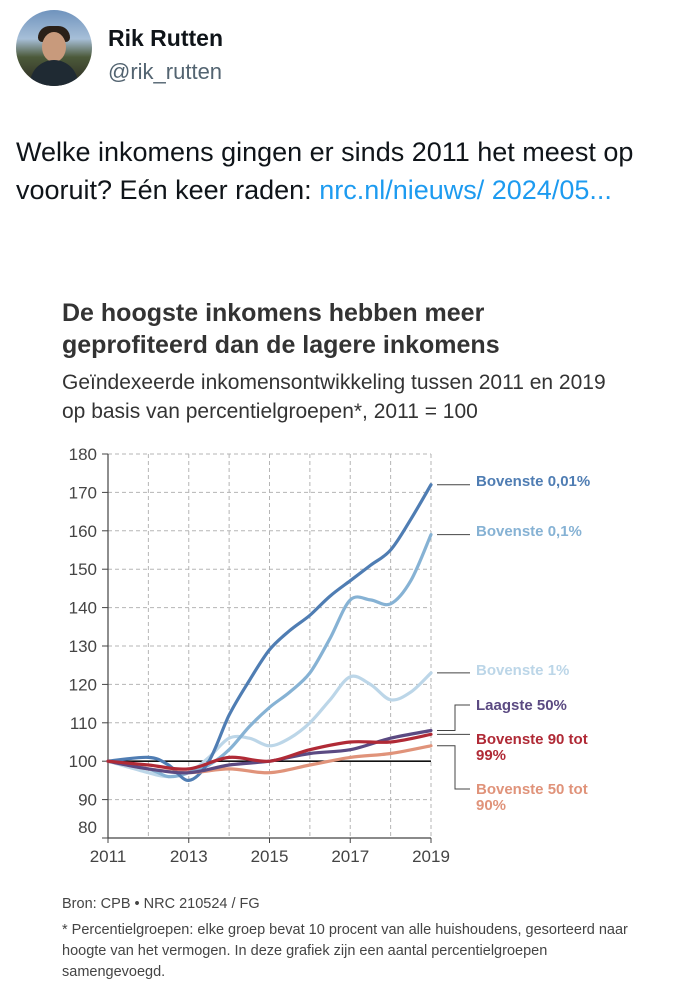 The width and height of the screenshot is (679, 1000). What do you see at coordinates (83, 761) in the screenshot?
I see `y-tick-label: 100` at bounding box center [83, 761].